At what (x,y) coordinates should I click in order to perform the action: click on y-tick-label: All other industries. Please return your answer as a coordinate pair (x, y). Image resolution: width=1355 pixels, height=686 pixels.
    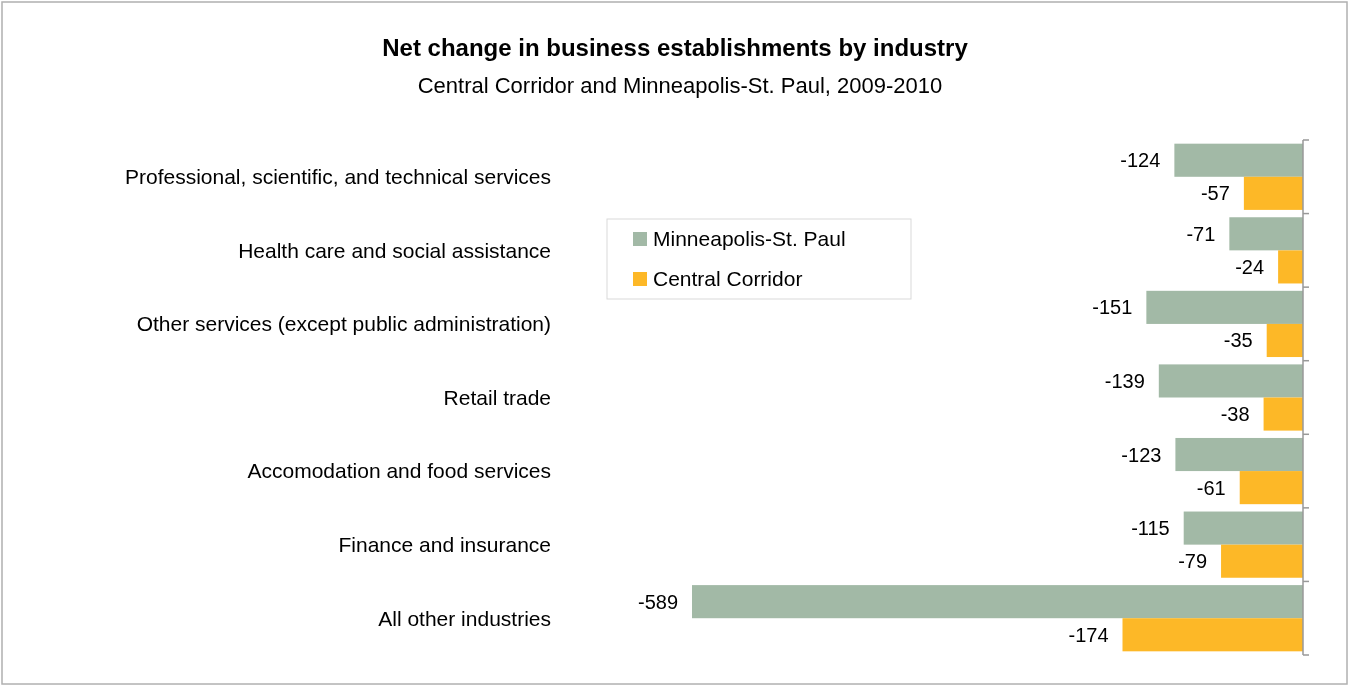
    Looking at the image, I should click on (464, 618).